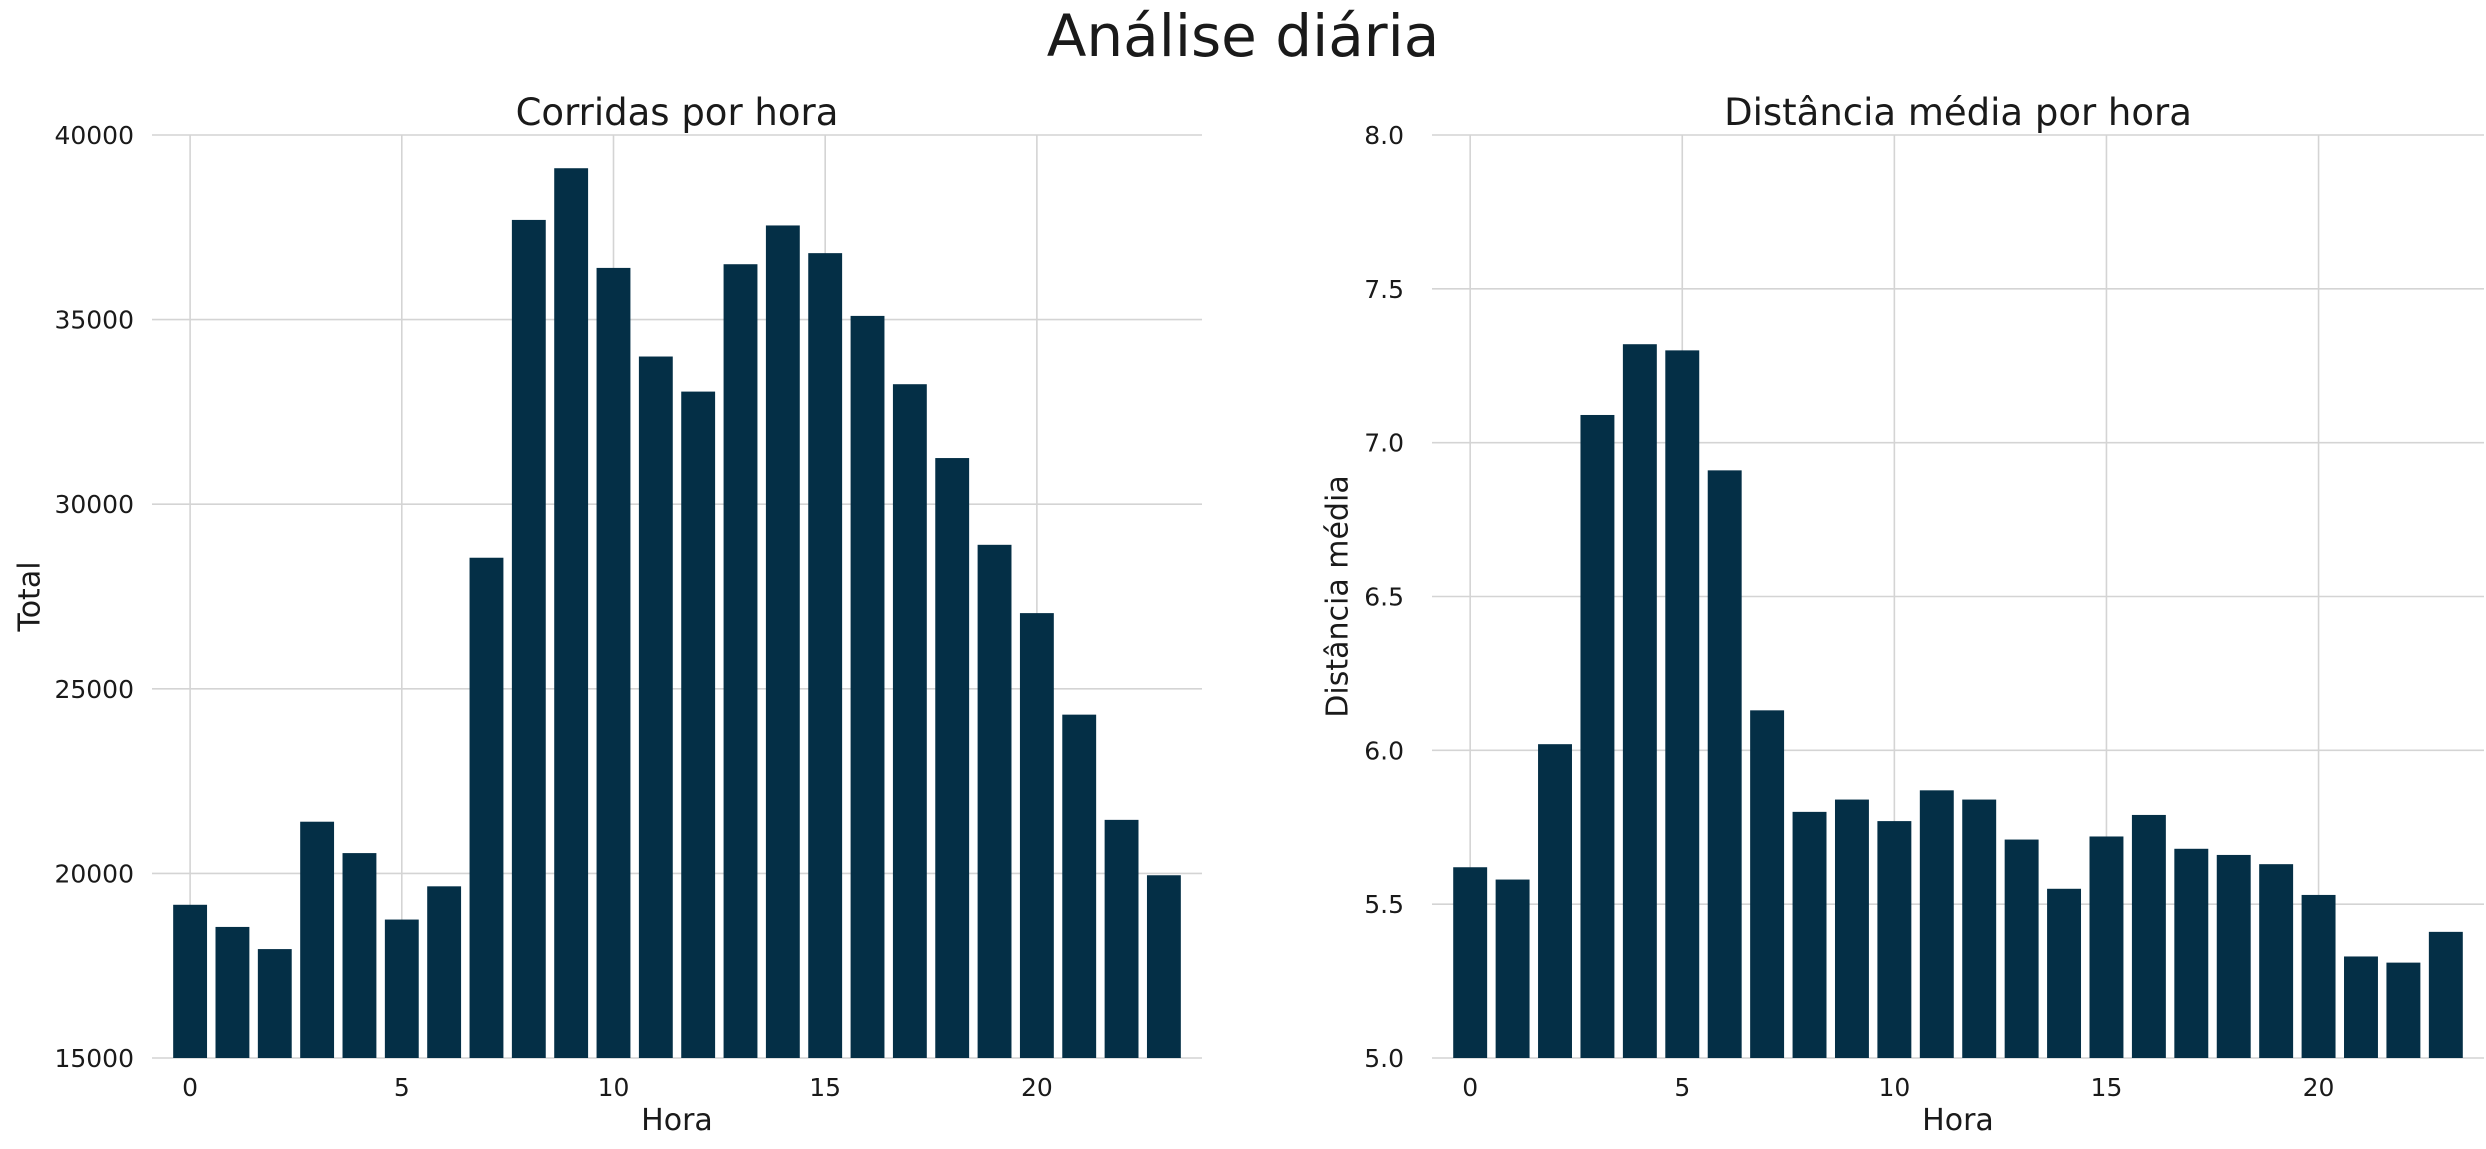  I want to click on y-tick-label: 15000, so click(94, 1058).